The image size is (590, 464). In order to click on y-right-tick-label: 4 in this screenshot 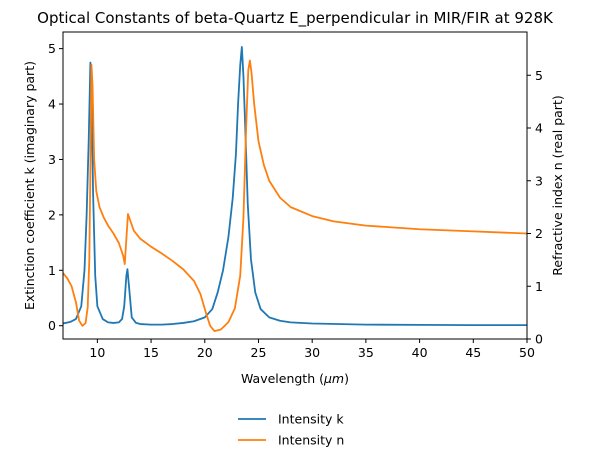, I will do `click(539, 128)`.